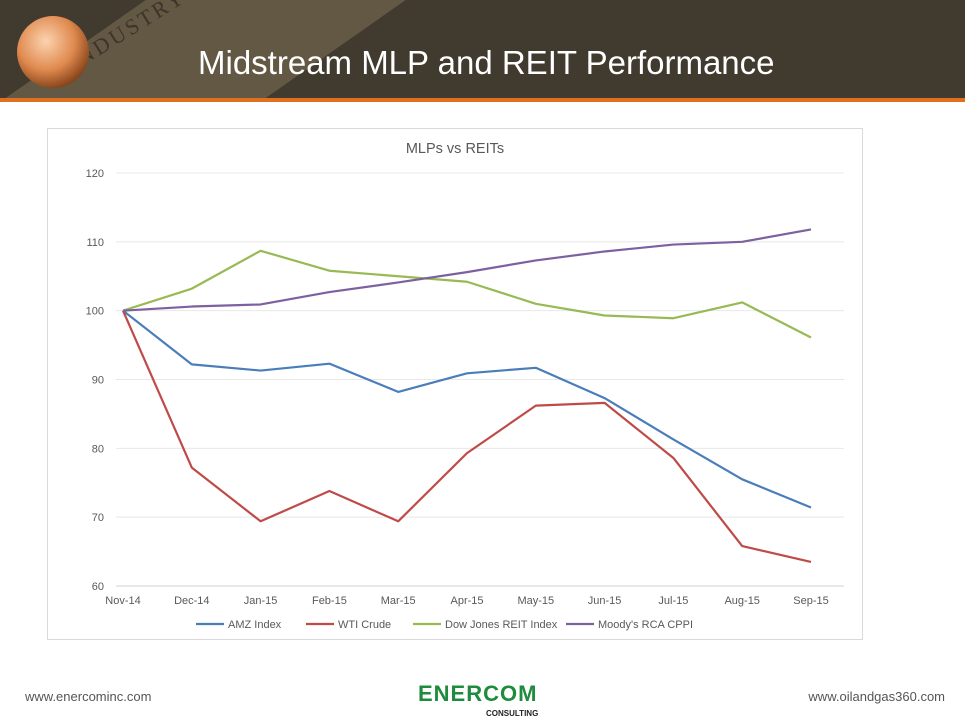  I want to click on legend-label: Moody's RCA CPPI, so click(645, 625).